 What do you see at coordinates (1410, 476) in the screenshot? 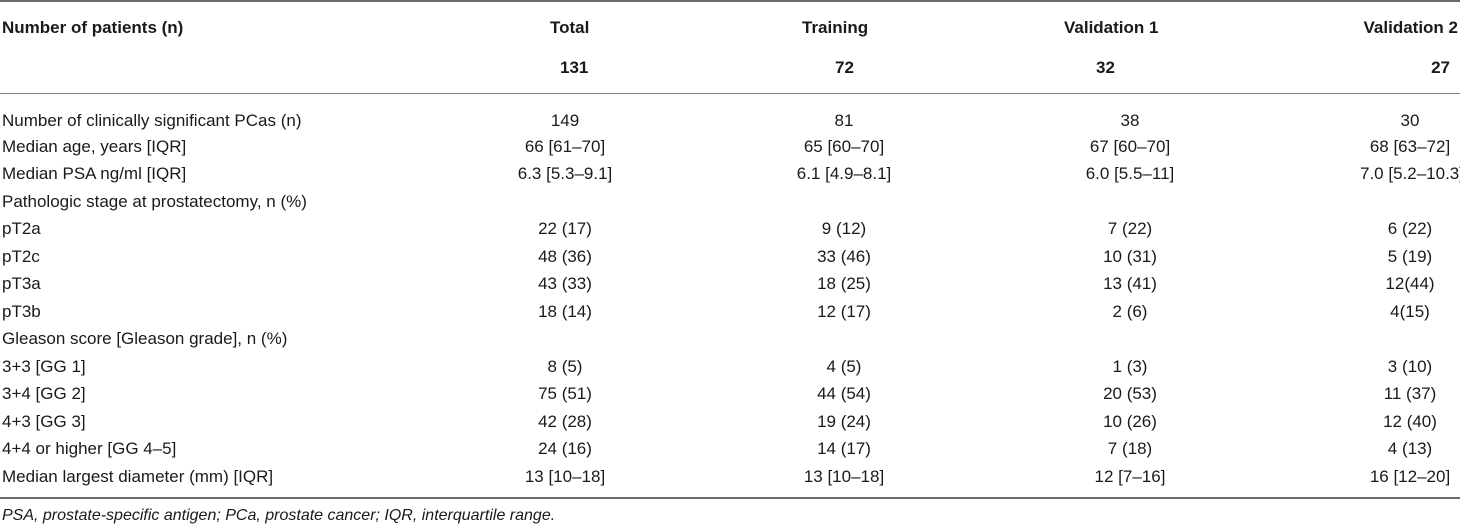
I see `cell-value: 16 [12–20]` at bounding box center [1410, 476].